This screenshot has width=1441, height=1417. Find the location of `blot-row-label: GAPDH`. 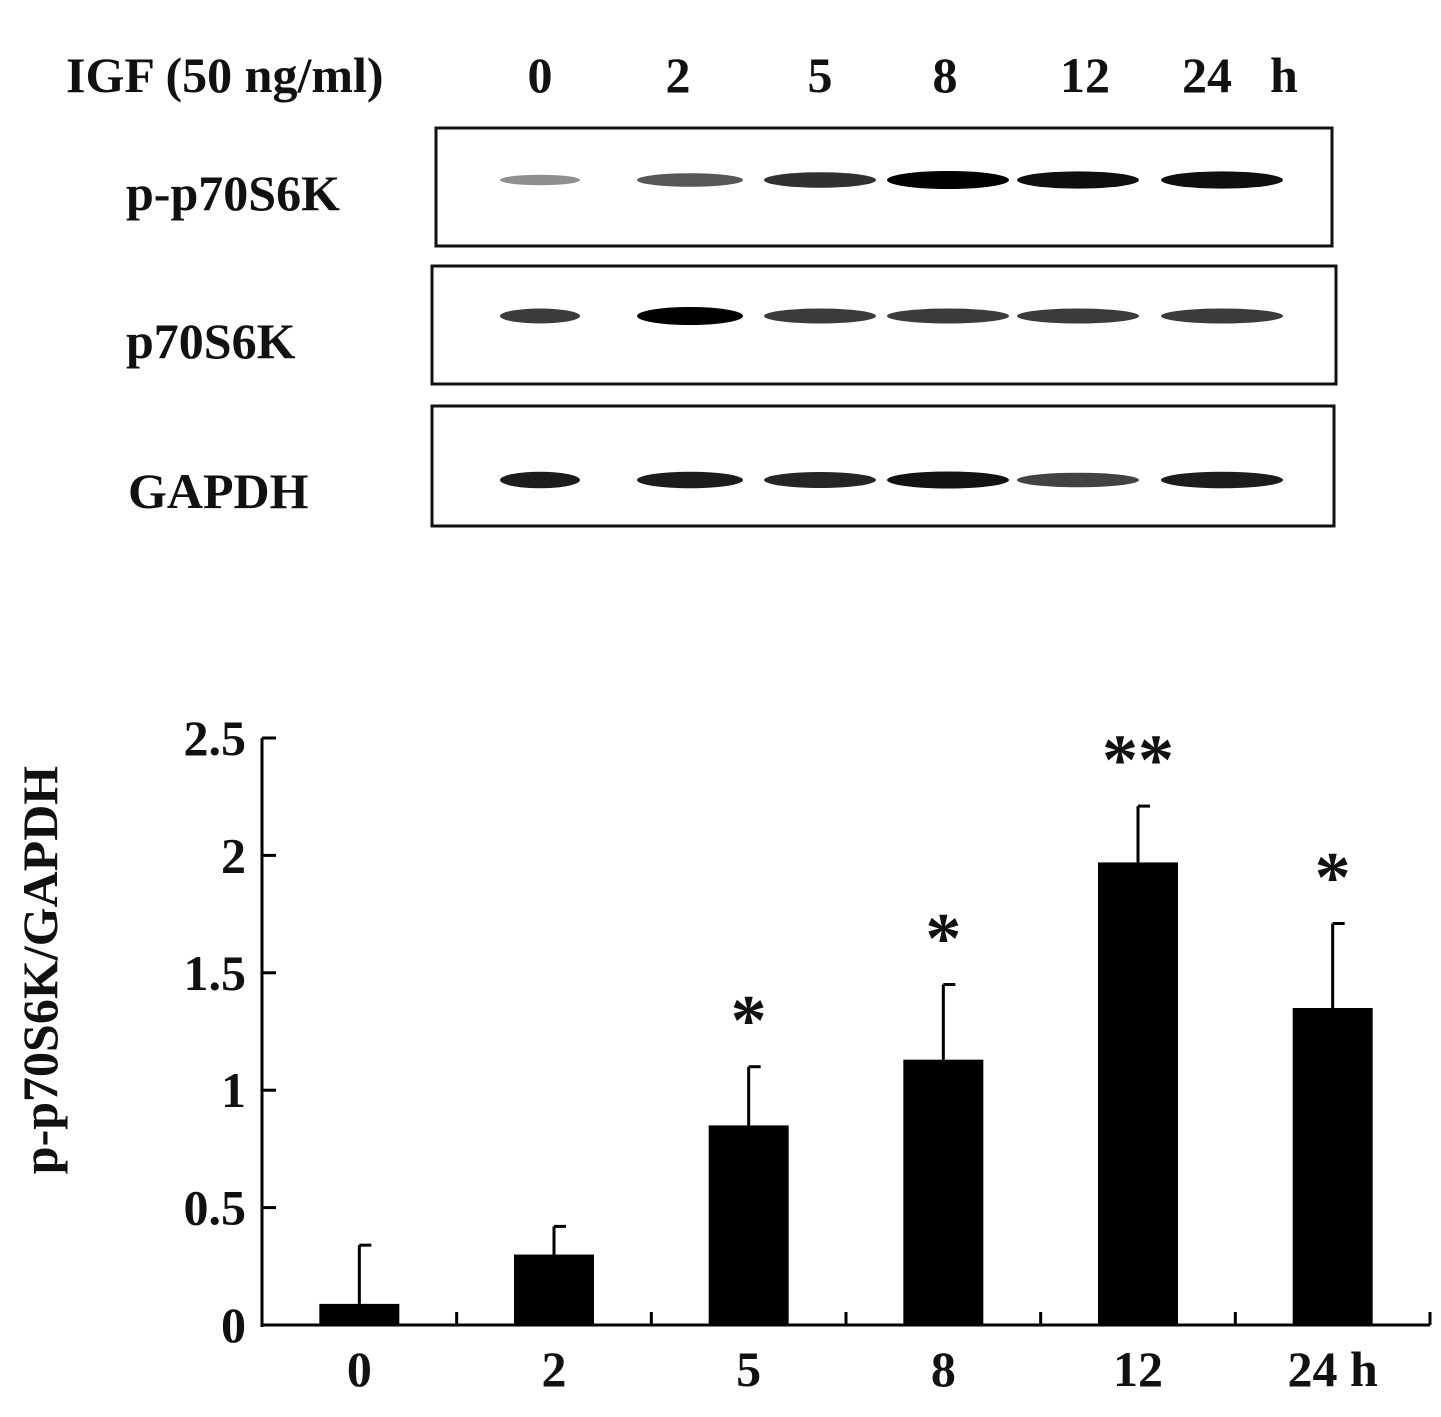

blot-row-label: GAPDH is located at coordinates (218, 491).